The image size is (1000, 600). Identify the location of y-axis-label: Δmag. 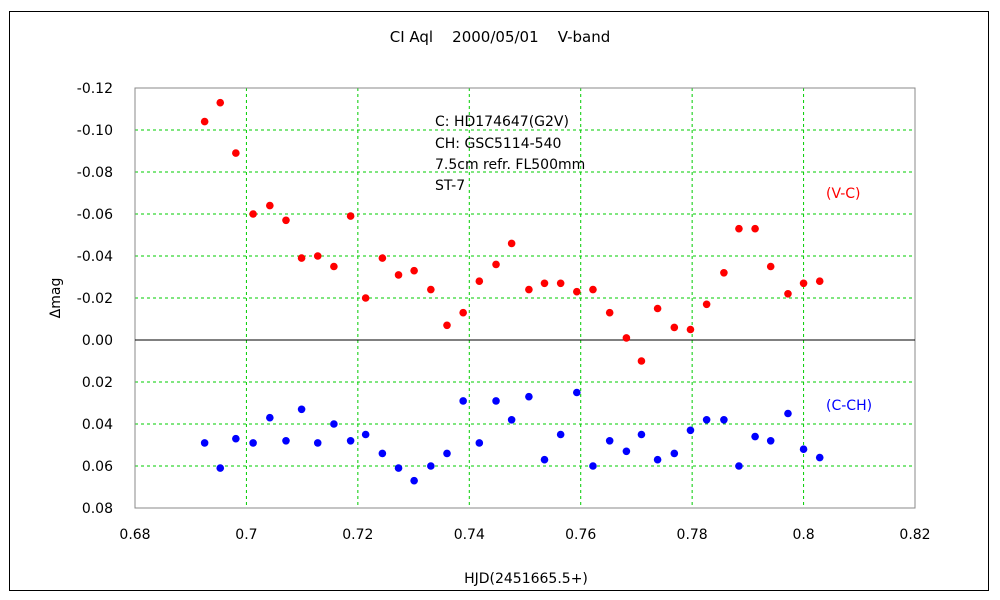
(56, 298).